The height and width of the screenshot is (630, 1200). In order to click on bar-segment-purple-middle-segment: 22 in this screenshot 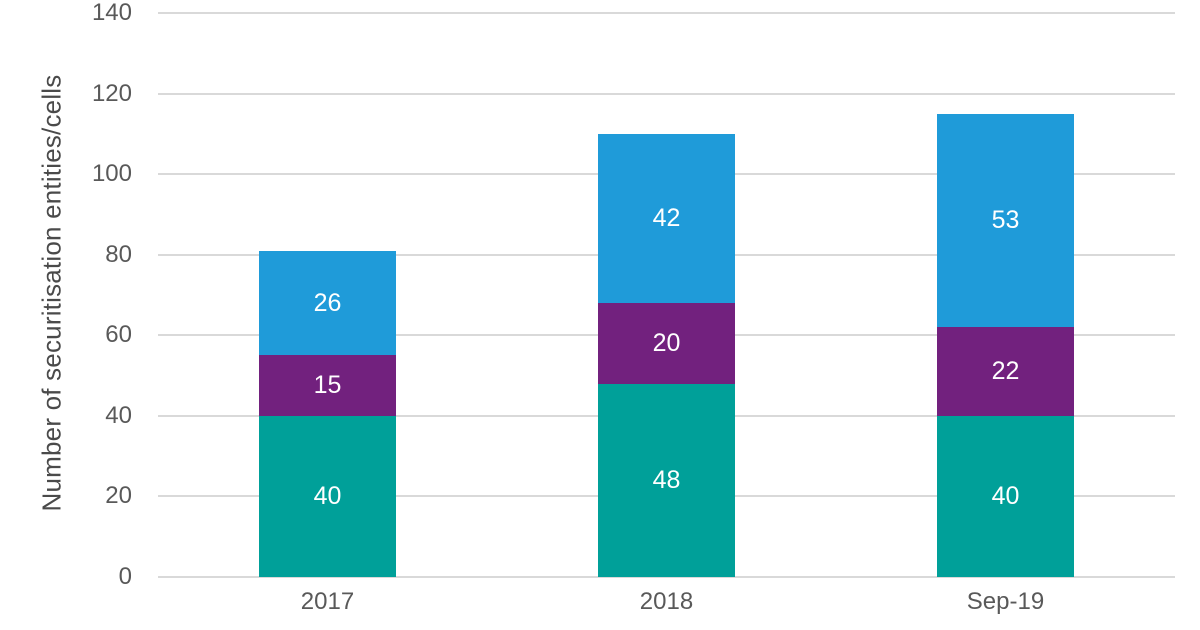, I will do `click(1005, 371)`.